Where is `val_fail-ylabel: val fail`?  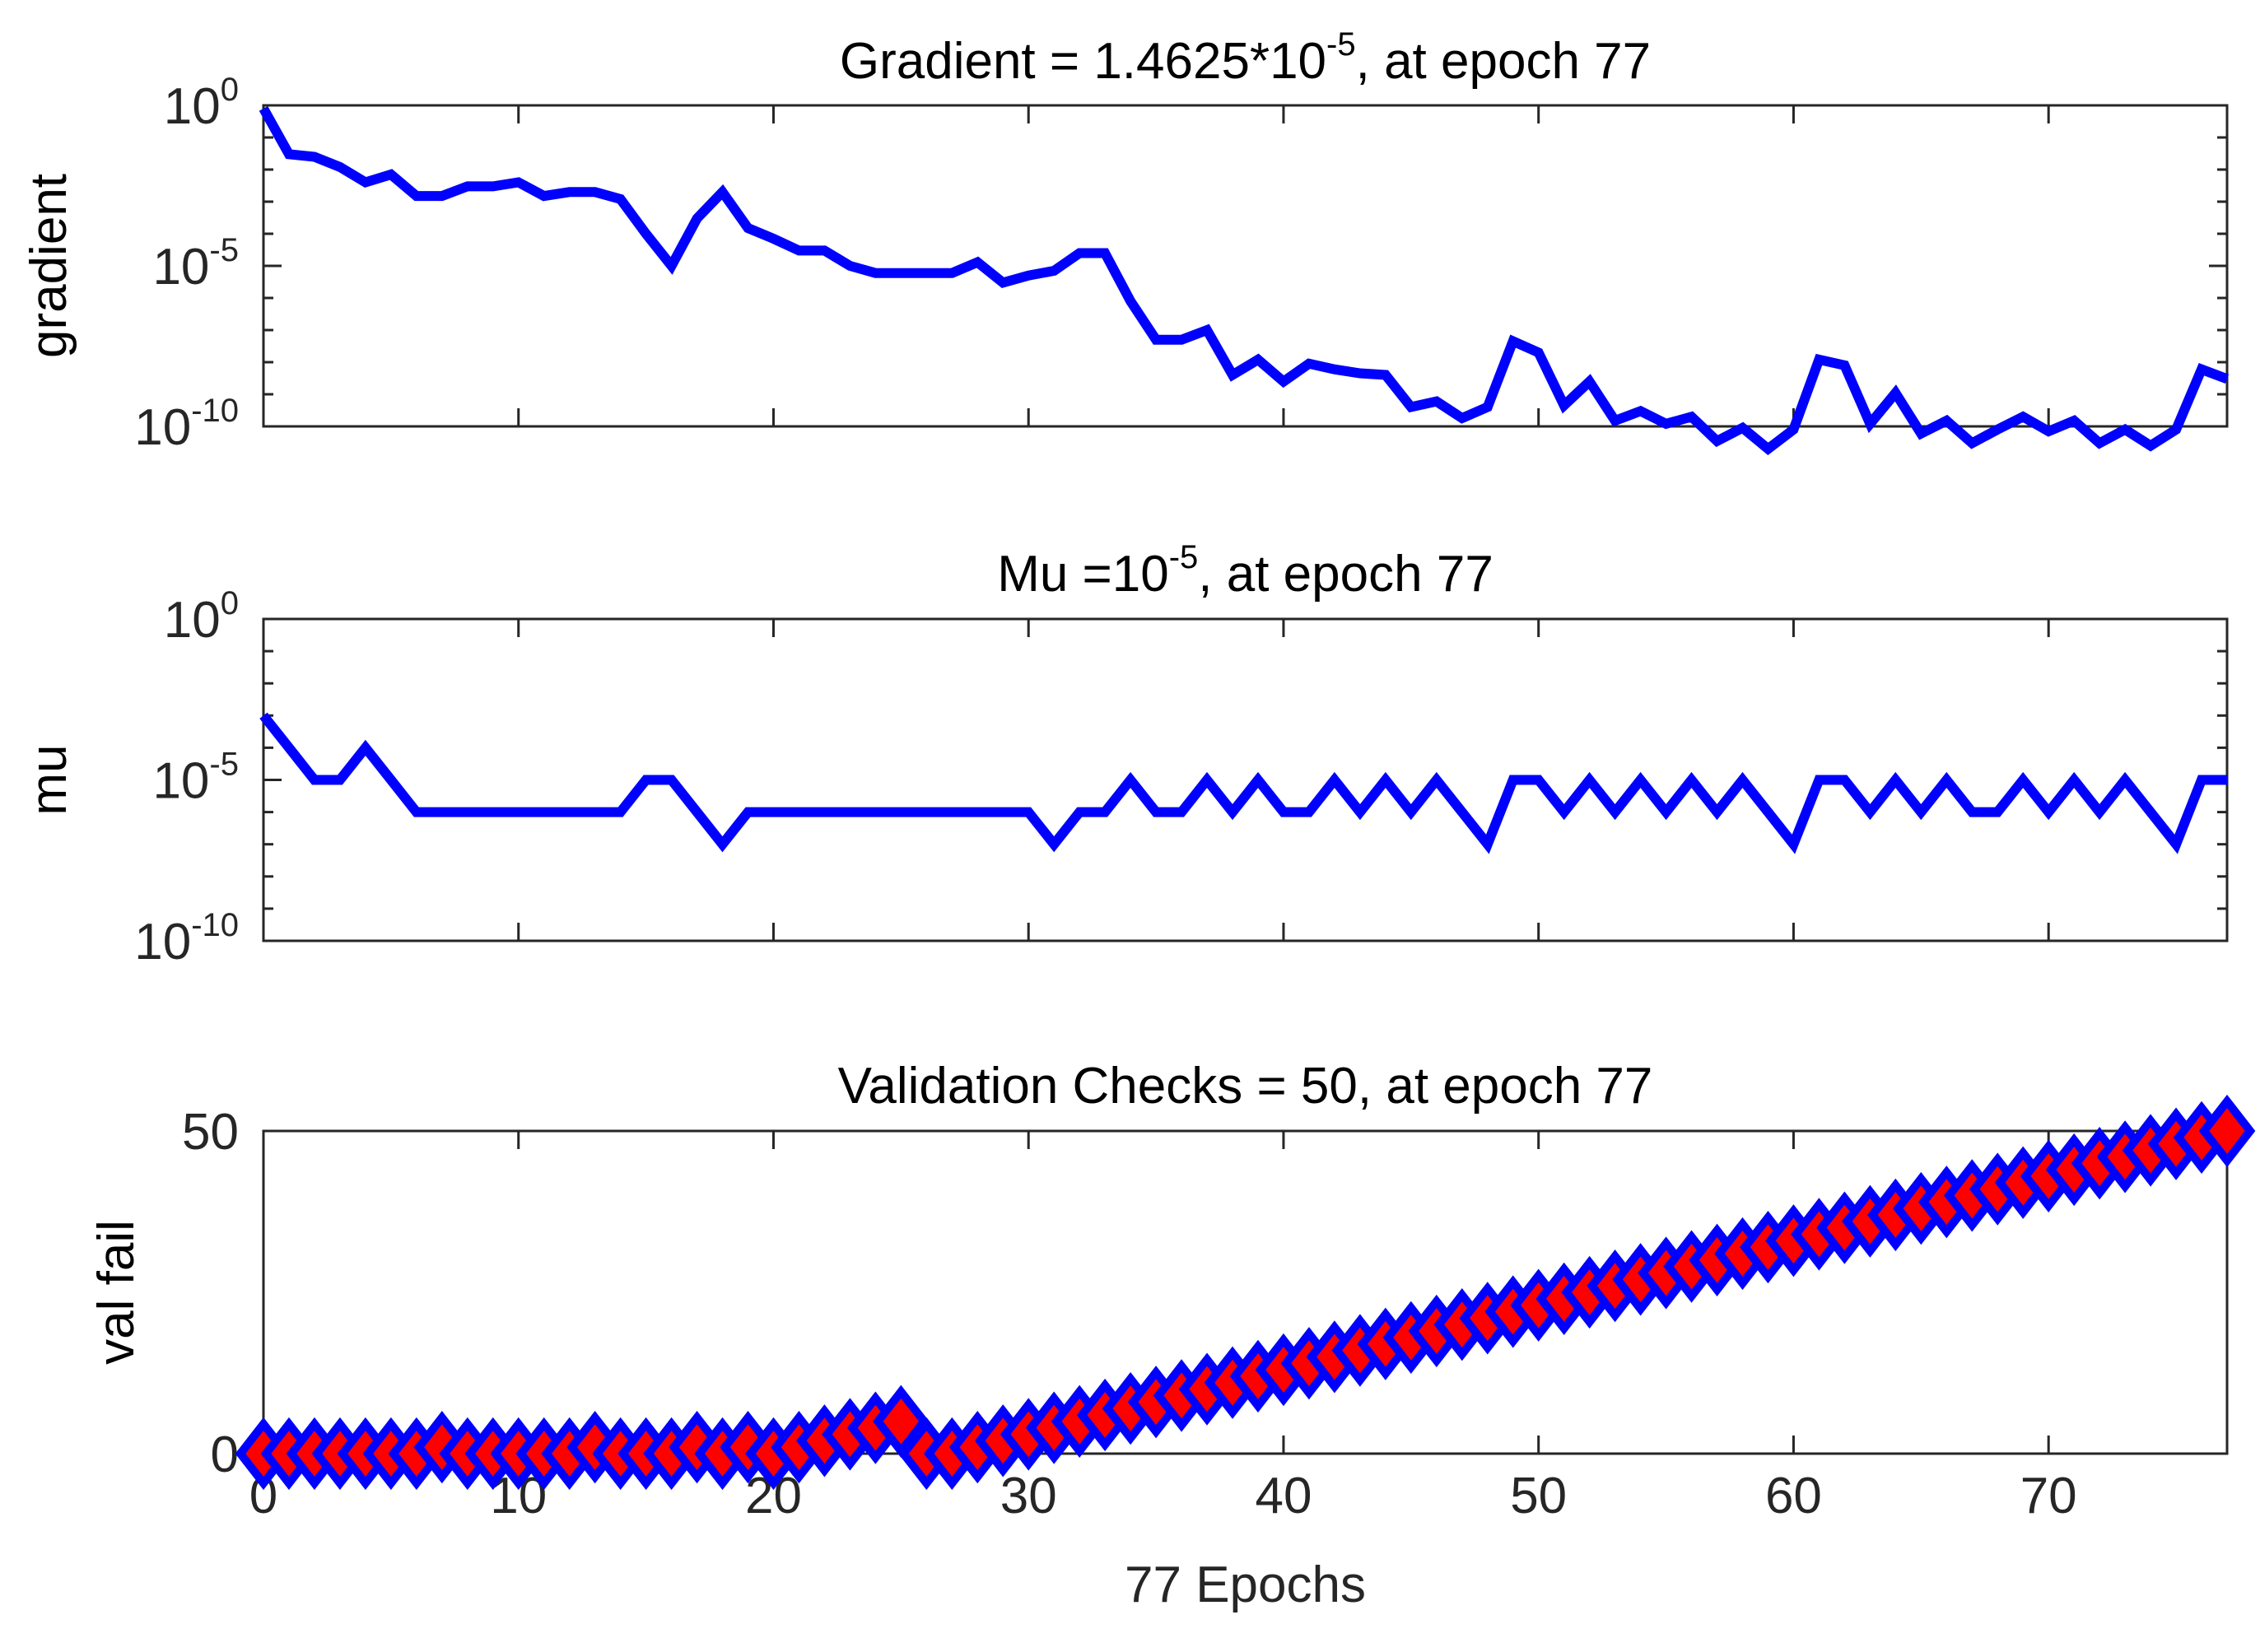
val_fail-ylabel: val fail is located at coordinates (116, 1292).